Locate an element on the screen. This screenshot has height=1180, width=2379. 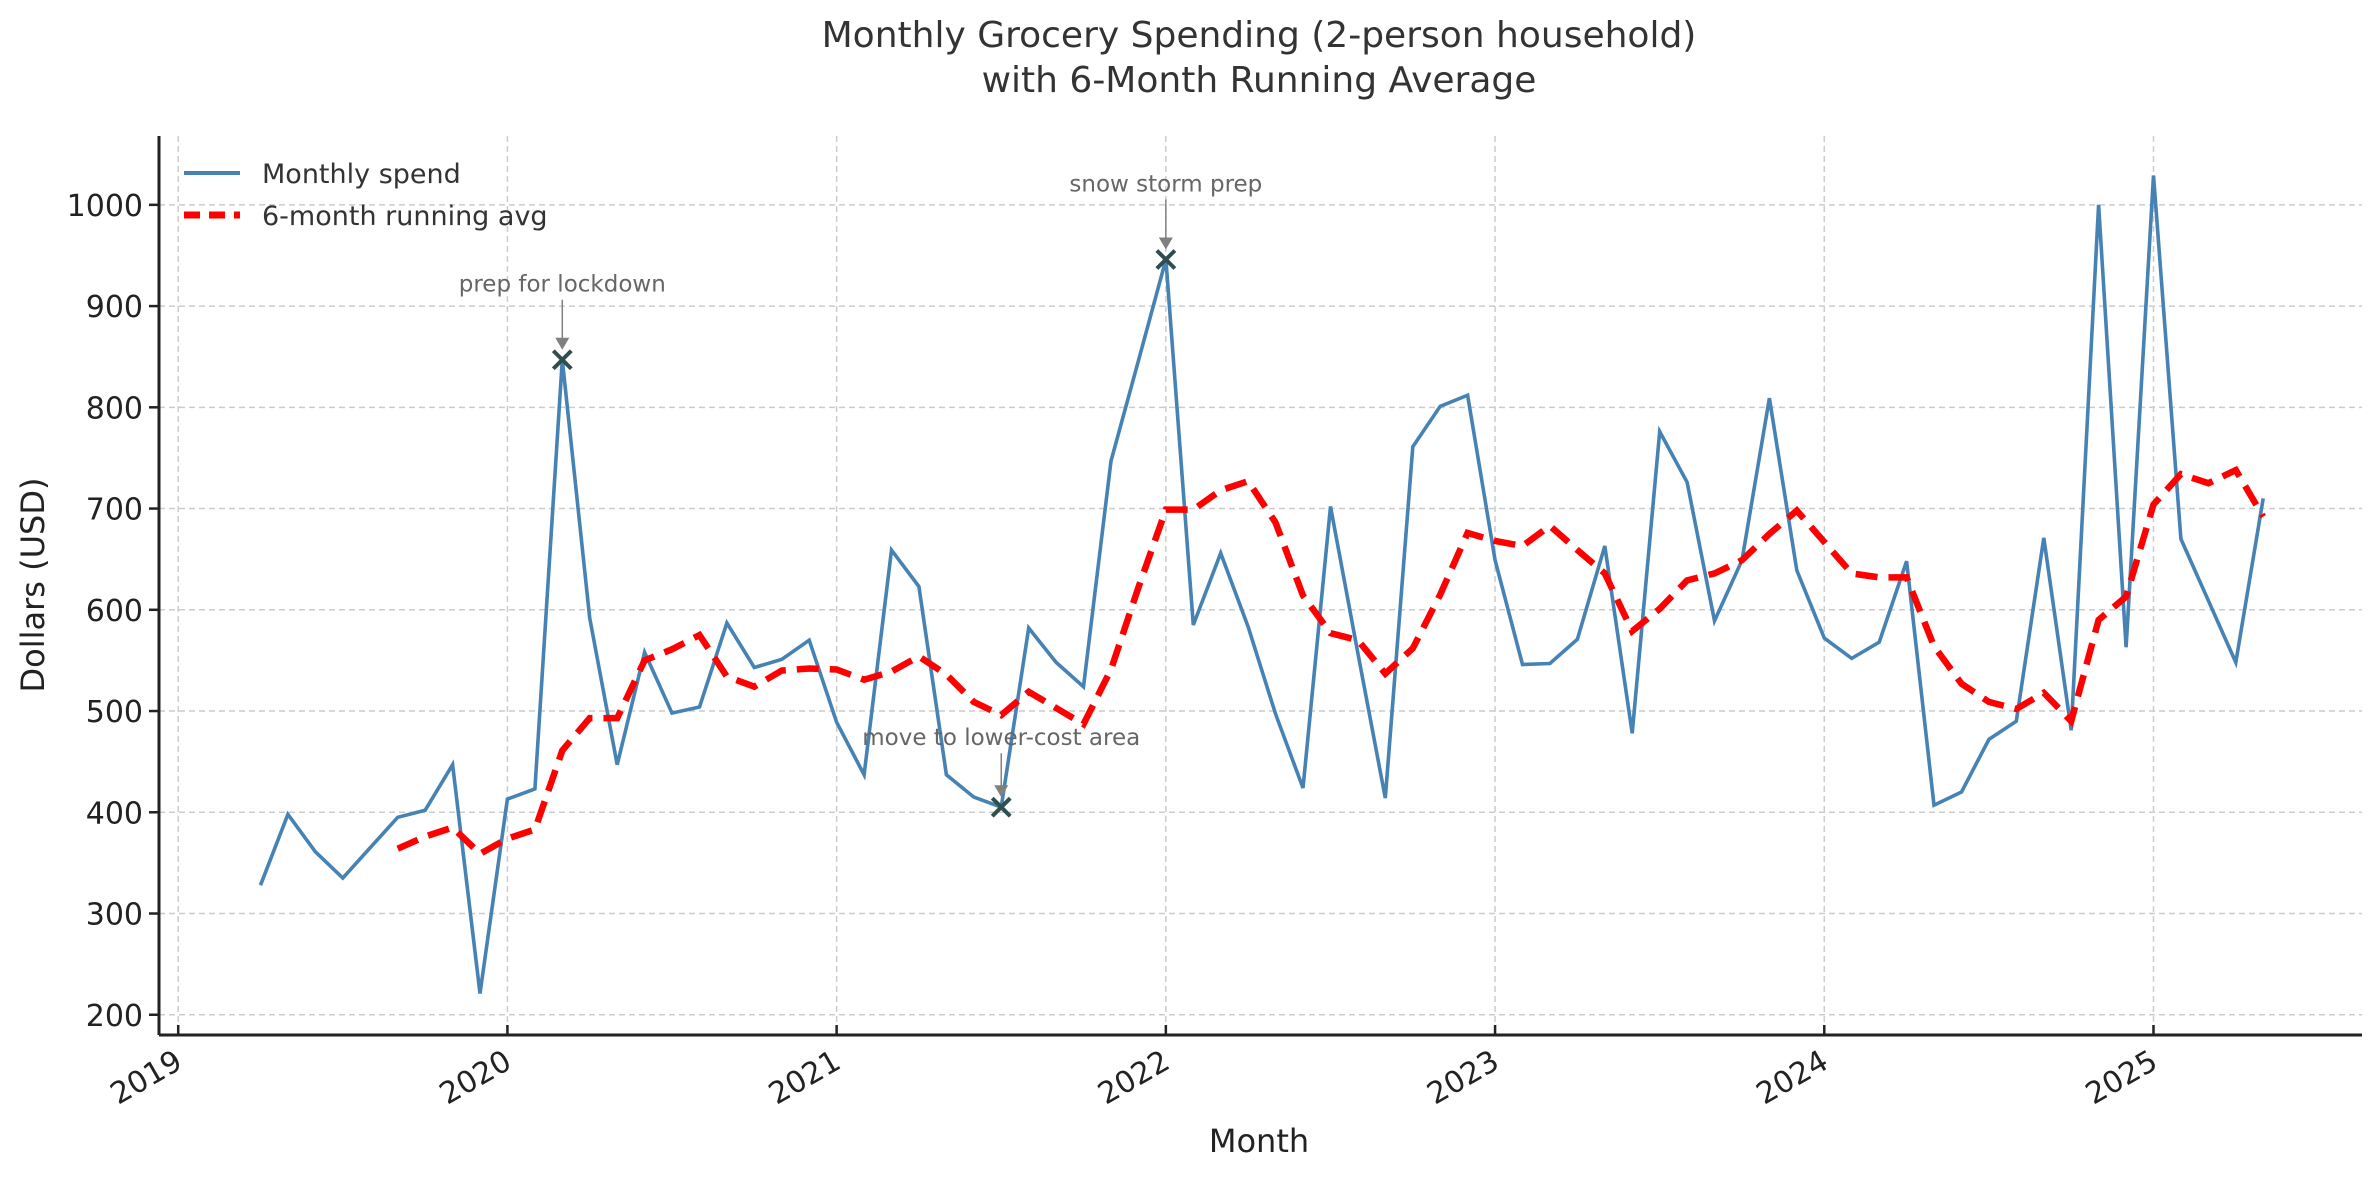
x-tick-label: 2022 is located at coordinates (1134, 1078).